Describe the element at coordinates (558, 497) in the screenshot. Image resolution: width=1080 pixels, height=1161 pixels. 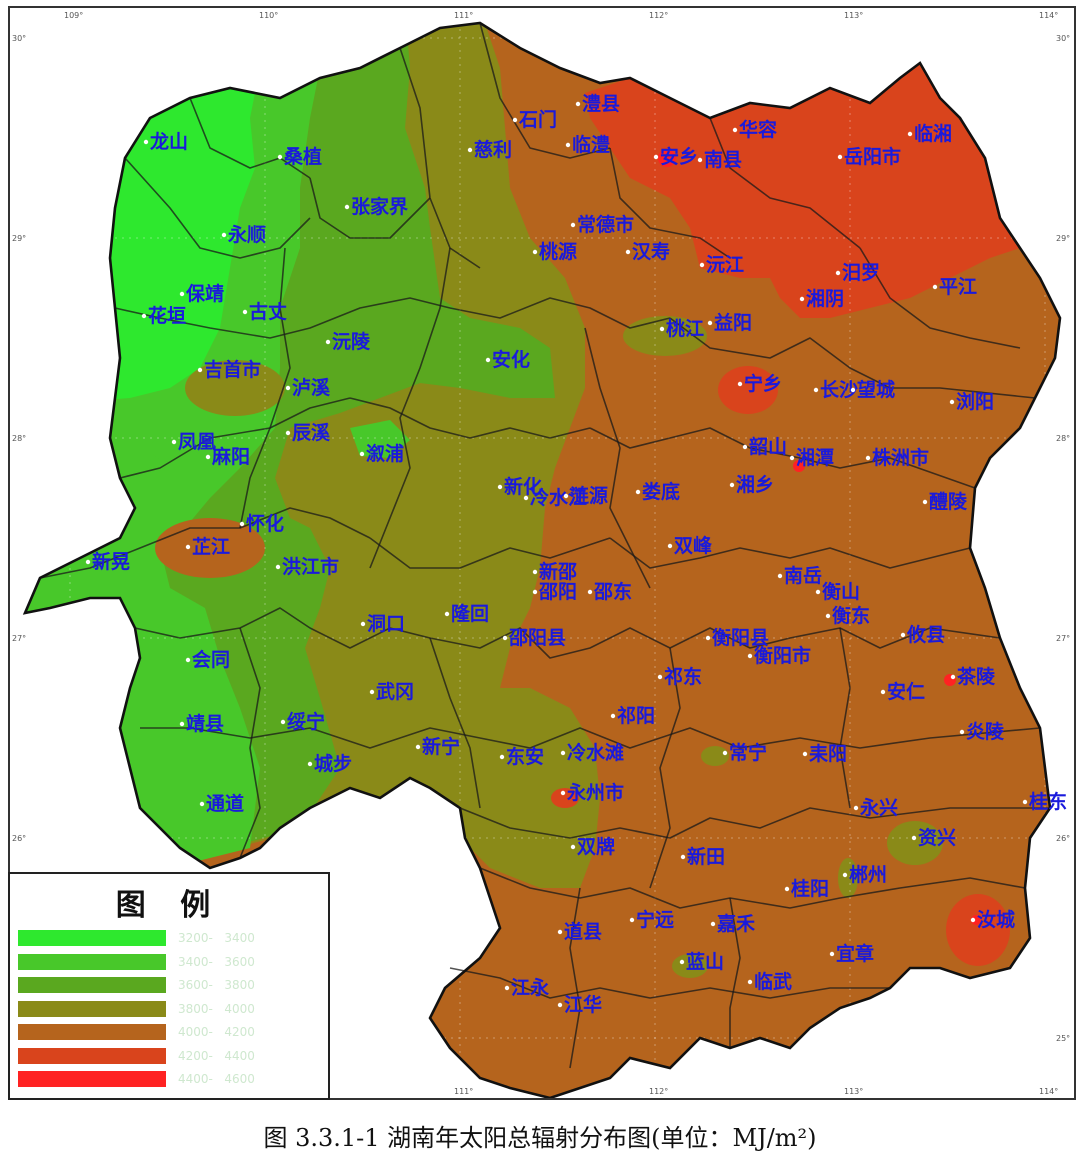
I see `city-label-lengshuijiang: 冷水江` at that location.